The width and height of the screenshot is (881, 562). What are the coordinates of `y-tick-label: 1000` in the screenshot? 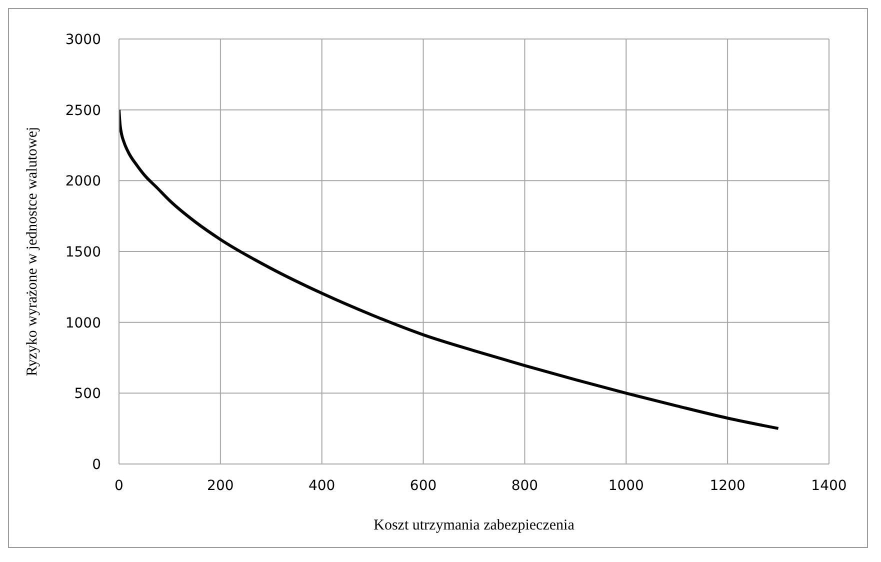 It's located at (83, 323).